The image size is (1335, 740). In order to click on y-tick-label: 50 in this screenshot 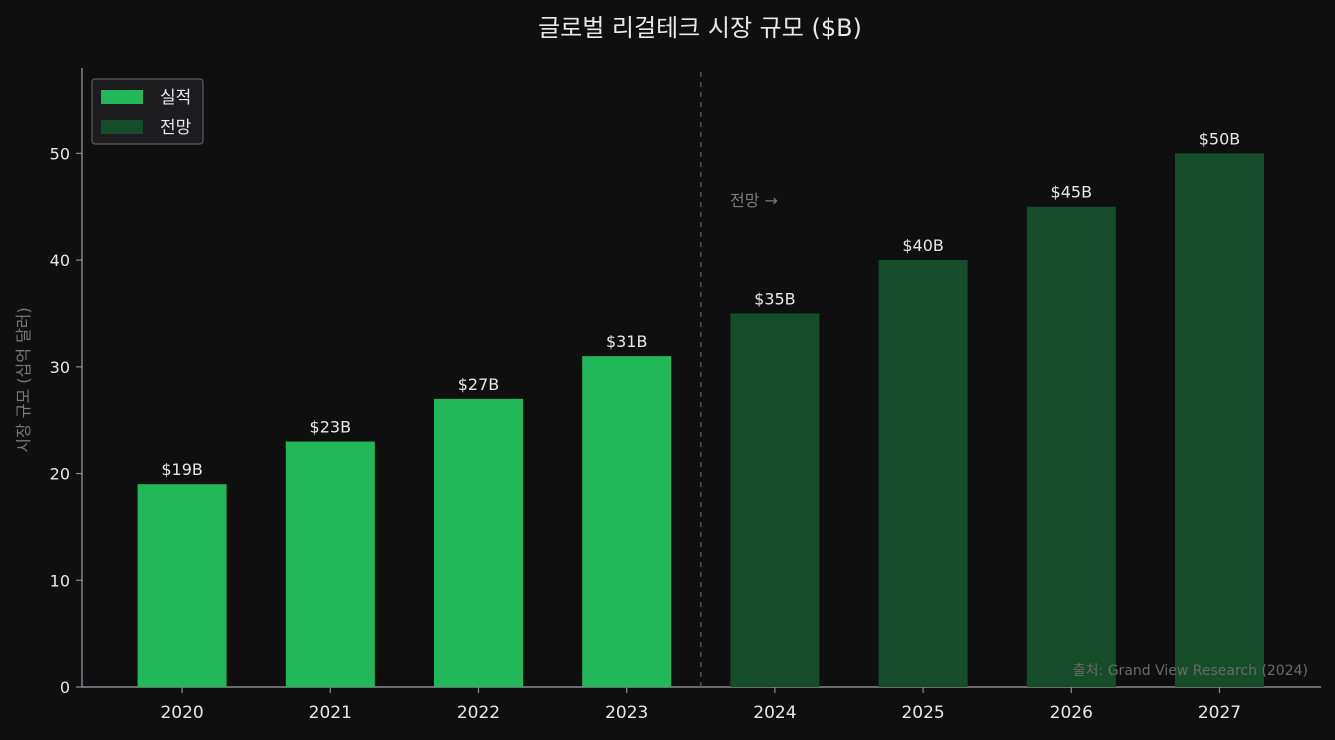, I will do `click(60, 153)`.